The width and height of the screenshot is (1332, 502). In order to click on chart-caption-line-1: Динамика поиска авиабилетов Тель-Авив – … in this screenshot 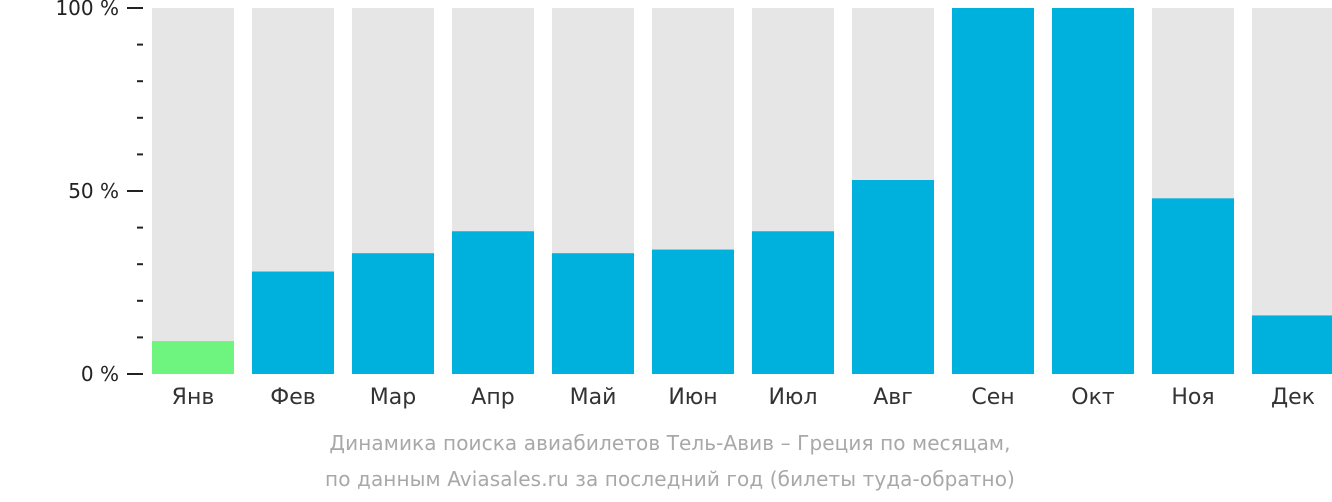, I will do `click(670, 443)`.